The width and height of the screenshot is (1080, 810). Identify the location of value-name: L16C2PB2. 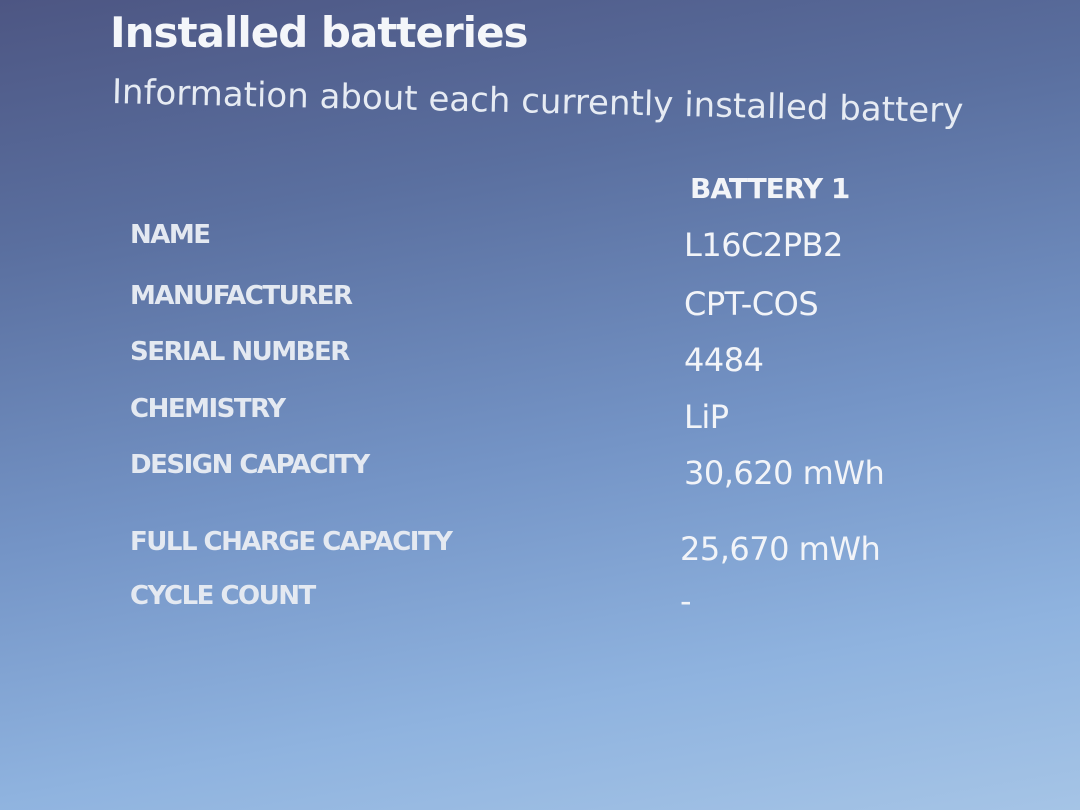
(763, 245).